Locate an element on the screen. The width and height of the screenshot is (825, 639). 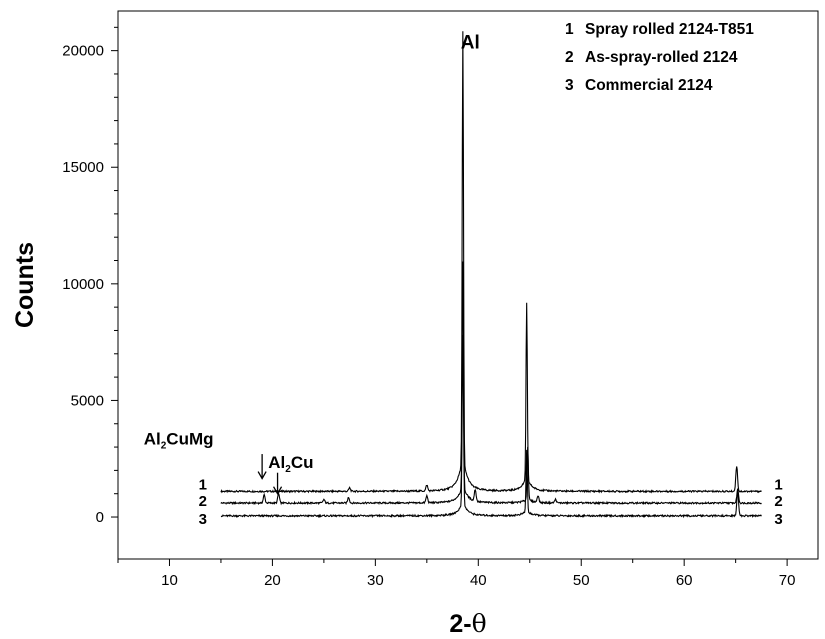
x-tick-label: 30 is located at coordinates (375, 580).